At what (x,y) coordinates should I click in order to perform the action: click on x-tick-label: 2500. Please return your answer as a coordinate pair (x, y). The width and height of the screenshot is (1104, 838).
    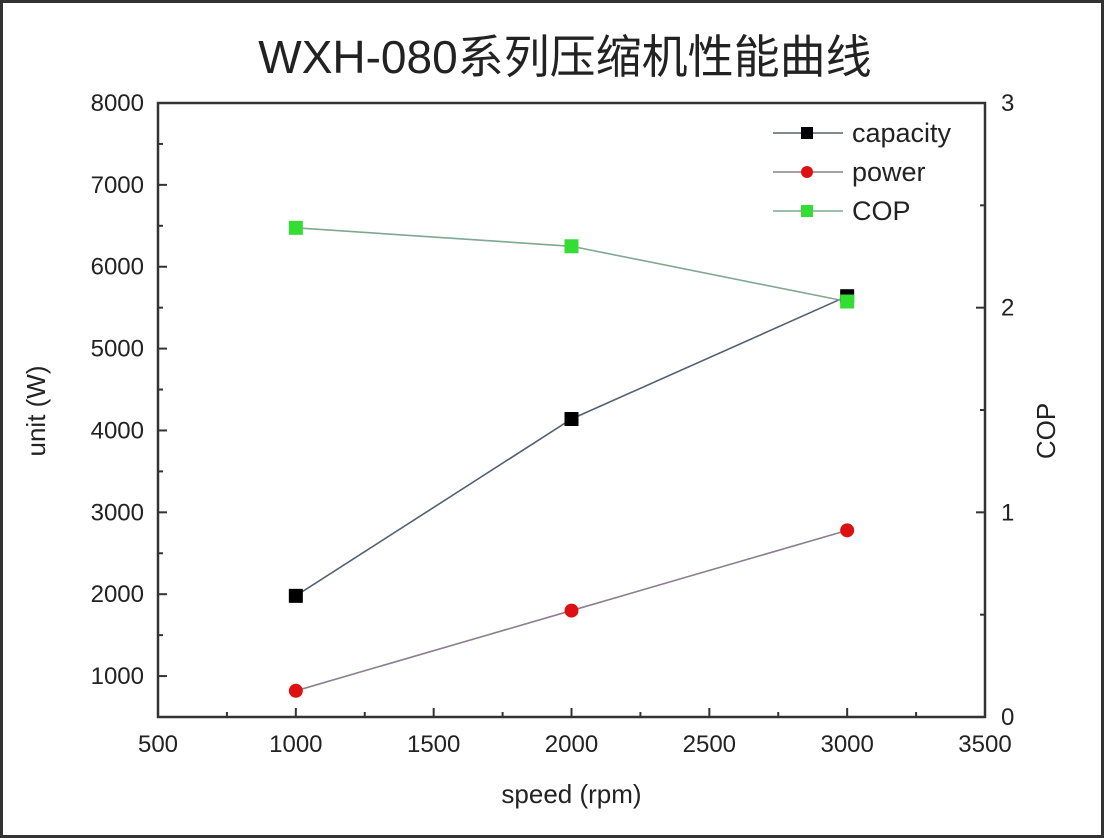
    Looking at the image, I should click on (709, 744).